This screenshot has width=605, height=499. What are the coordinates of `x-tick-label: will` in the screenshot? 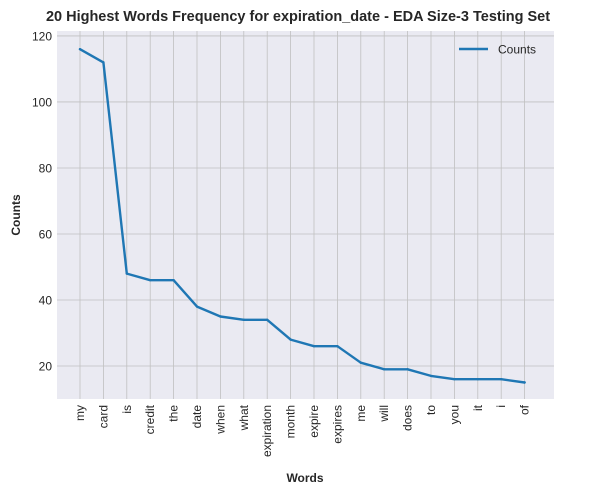 It's located at (384, 414).